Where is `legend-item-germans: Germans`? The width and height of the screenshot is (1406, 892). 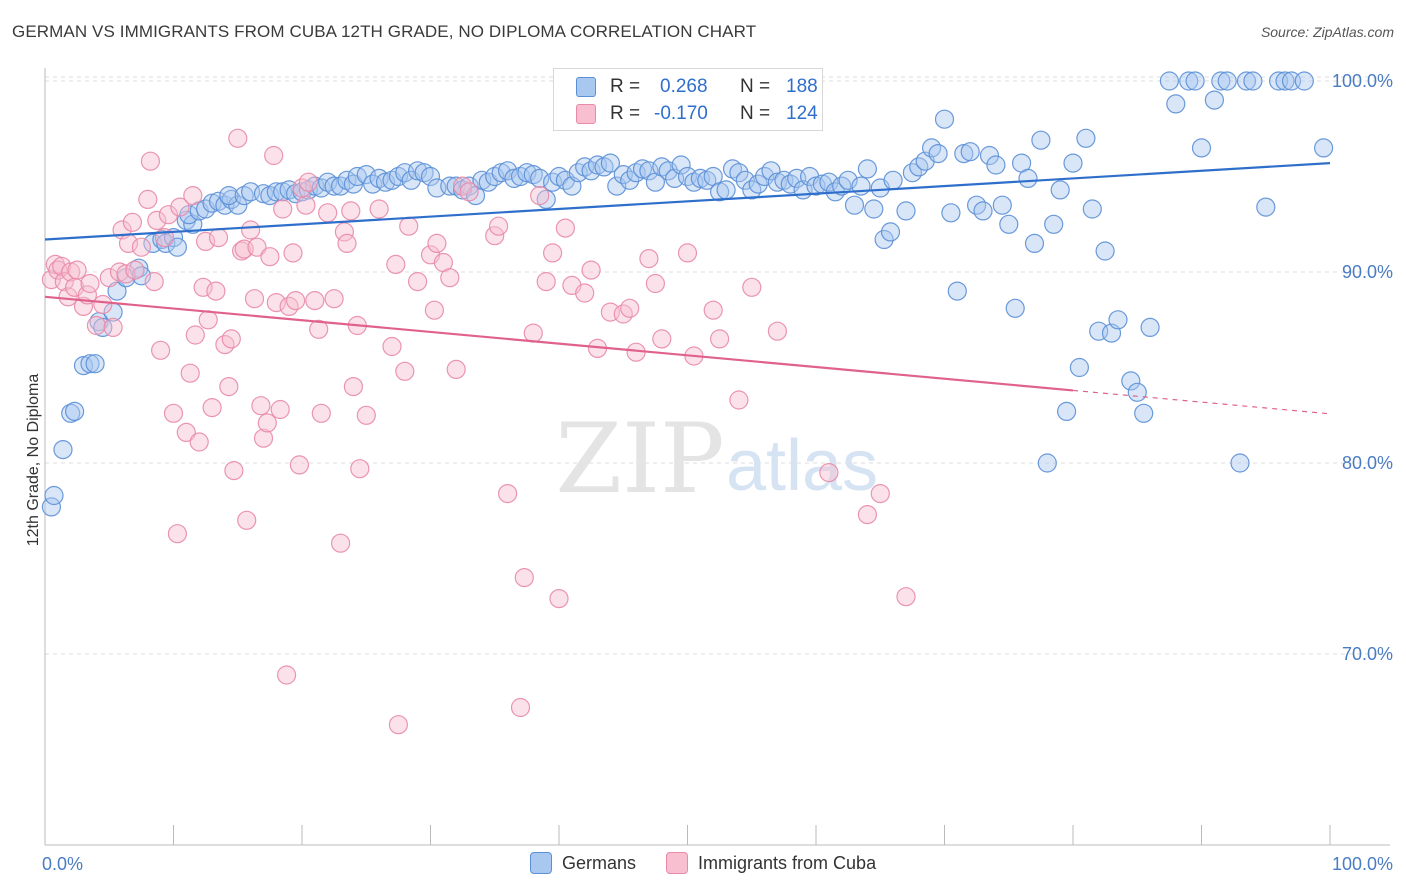
legend-item-germans: Germans is located at coordinates (583, 863).